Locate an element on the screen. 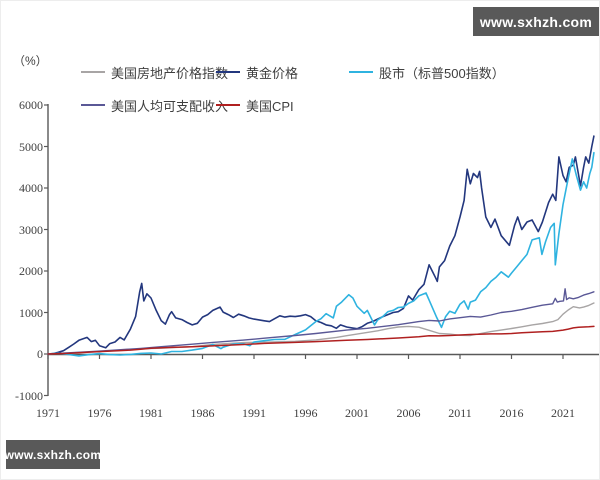 Image resolution: width=600 pixels, height=480 pixels. legend-item-us-per-capita-disposable-income: 美国人均可支配收入 is located at coordinates (154, 105).